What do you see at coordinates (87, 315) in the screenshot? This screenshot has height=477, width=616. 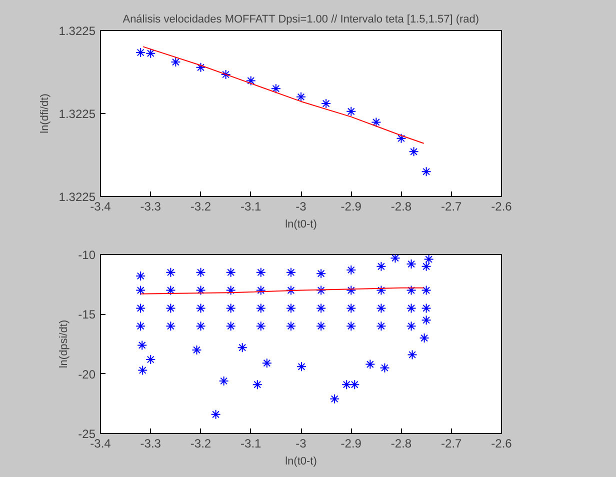 I see `y-tick-label: -15` at bounding box center [87, 315].